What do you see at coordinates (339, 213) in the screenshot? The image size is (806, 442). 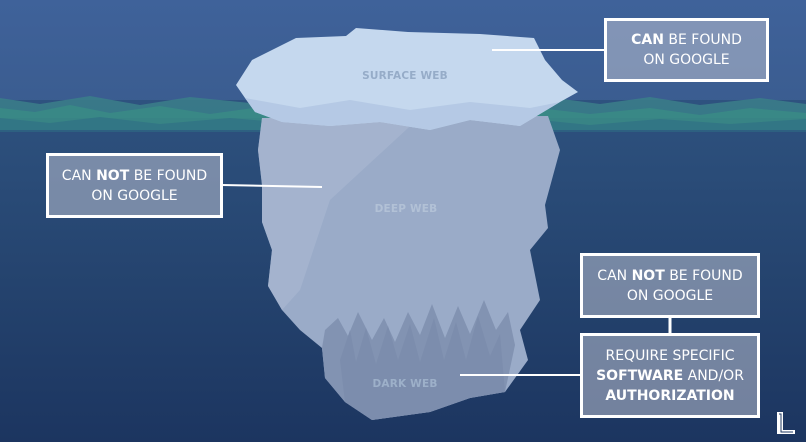 I see `iceberg-deep-facet` at bounding box center [339, 213].